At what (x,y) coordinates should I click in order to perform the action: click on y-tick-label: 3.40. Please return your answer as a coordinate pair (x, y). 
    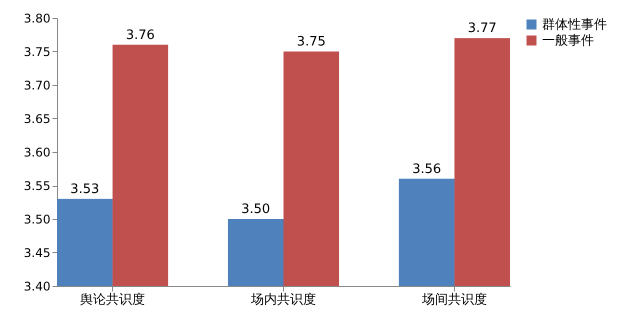
    Looking at the image, I should click on (37, 287).